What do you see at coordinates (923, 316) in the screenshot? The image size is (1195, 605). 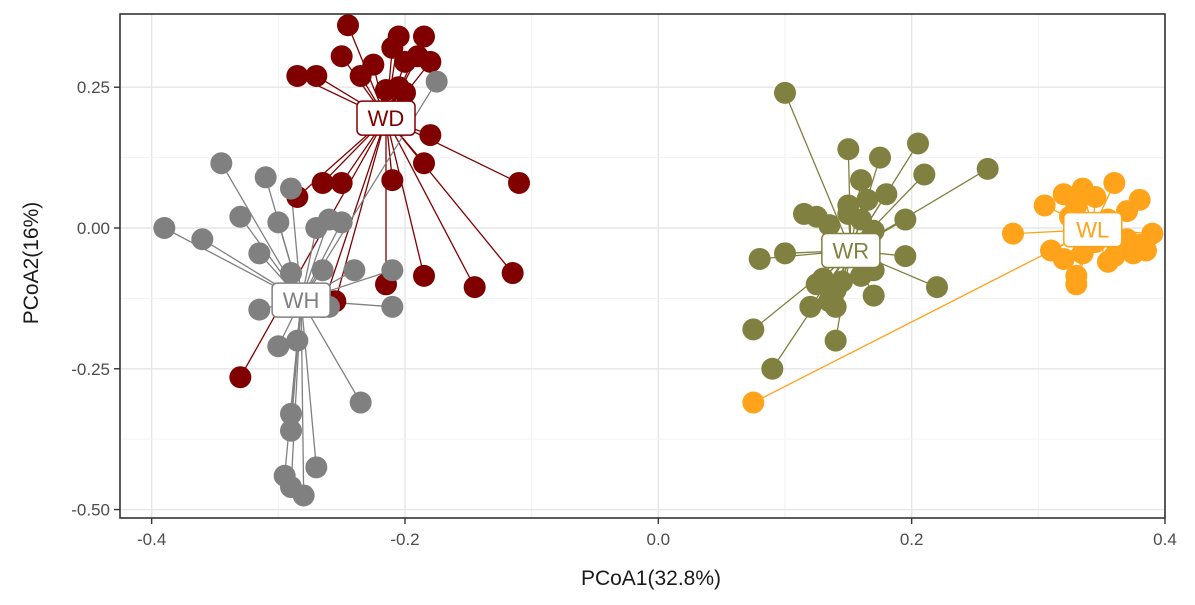 I see `spoke-wl` at bounding box center [923, 316].